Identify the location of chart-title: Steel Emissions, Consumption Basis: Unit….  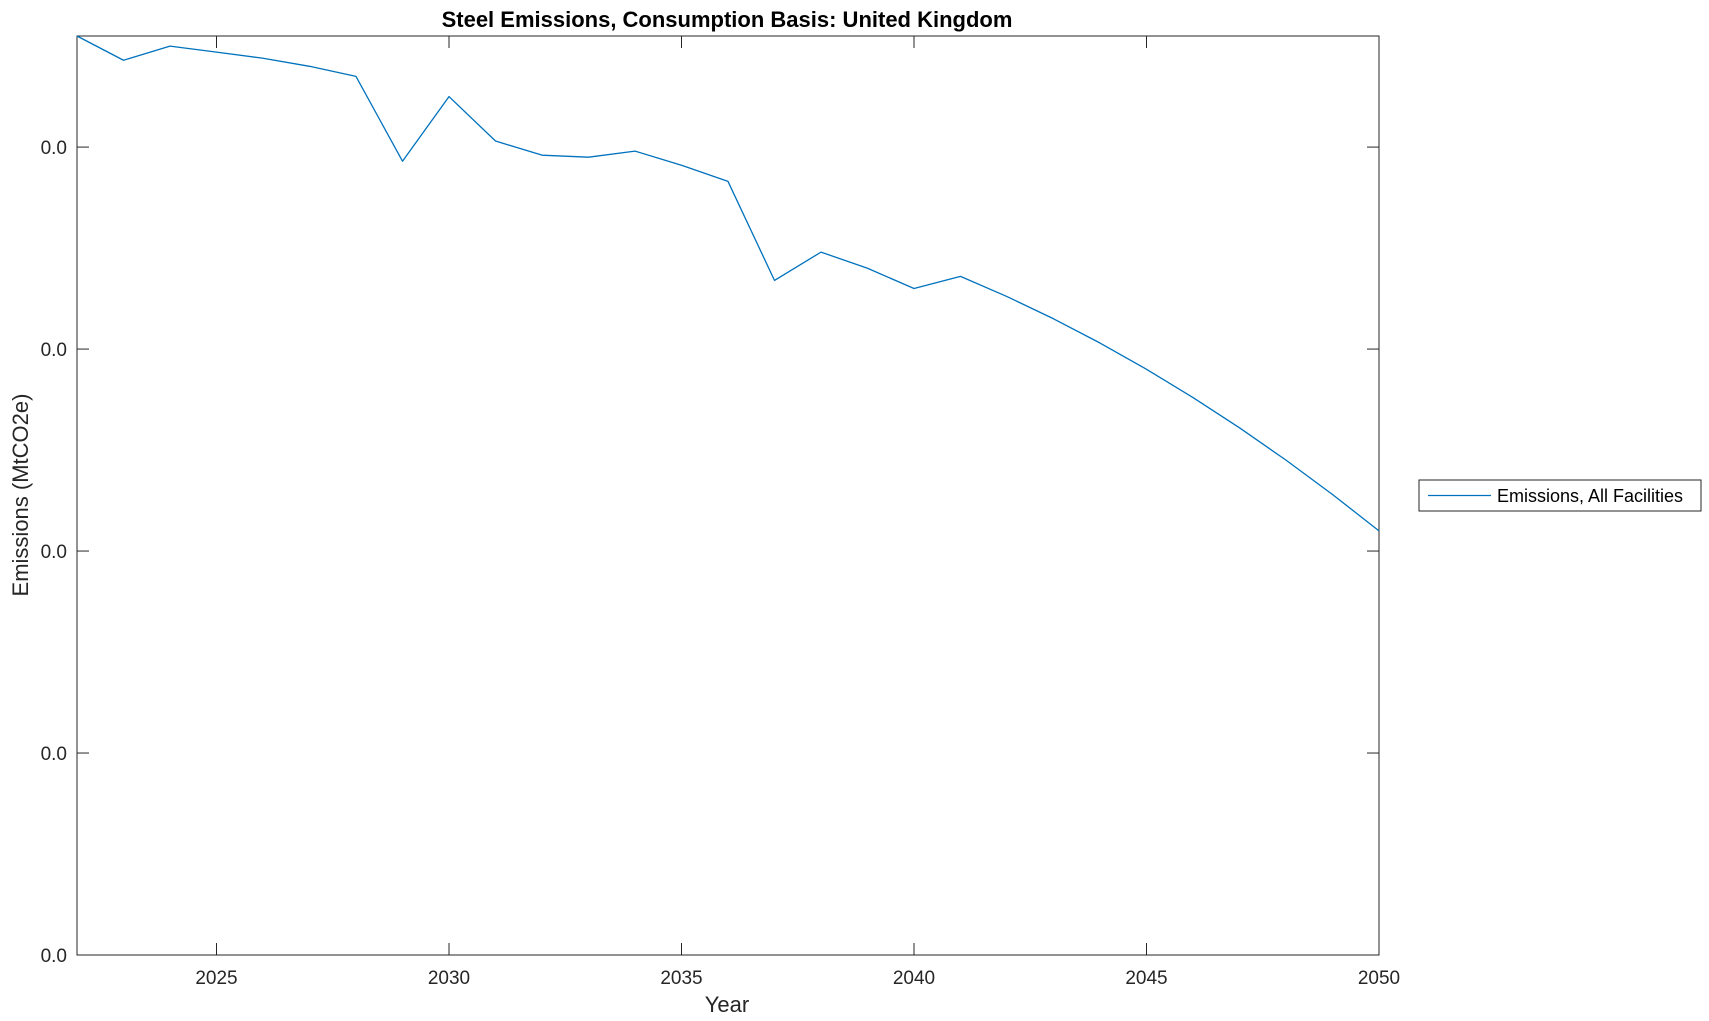
(727, 19).